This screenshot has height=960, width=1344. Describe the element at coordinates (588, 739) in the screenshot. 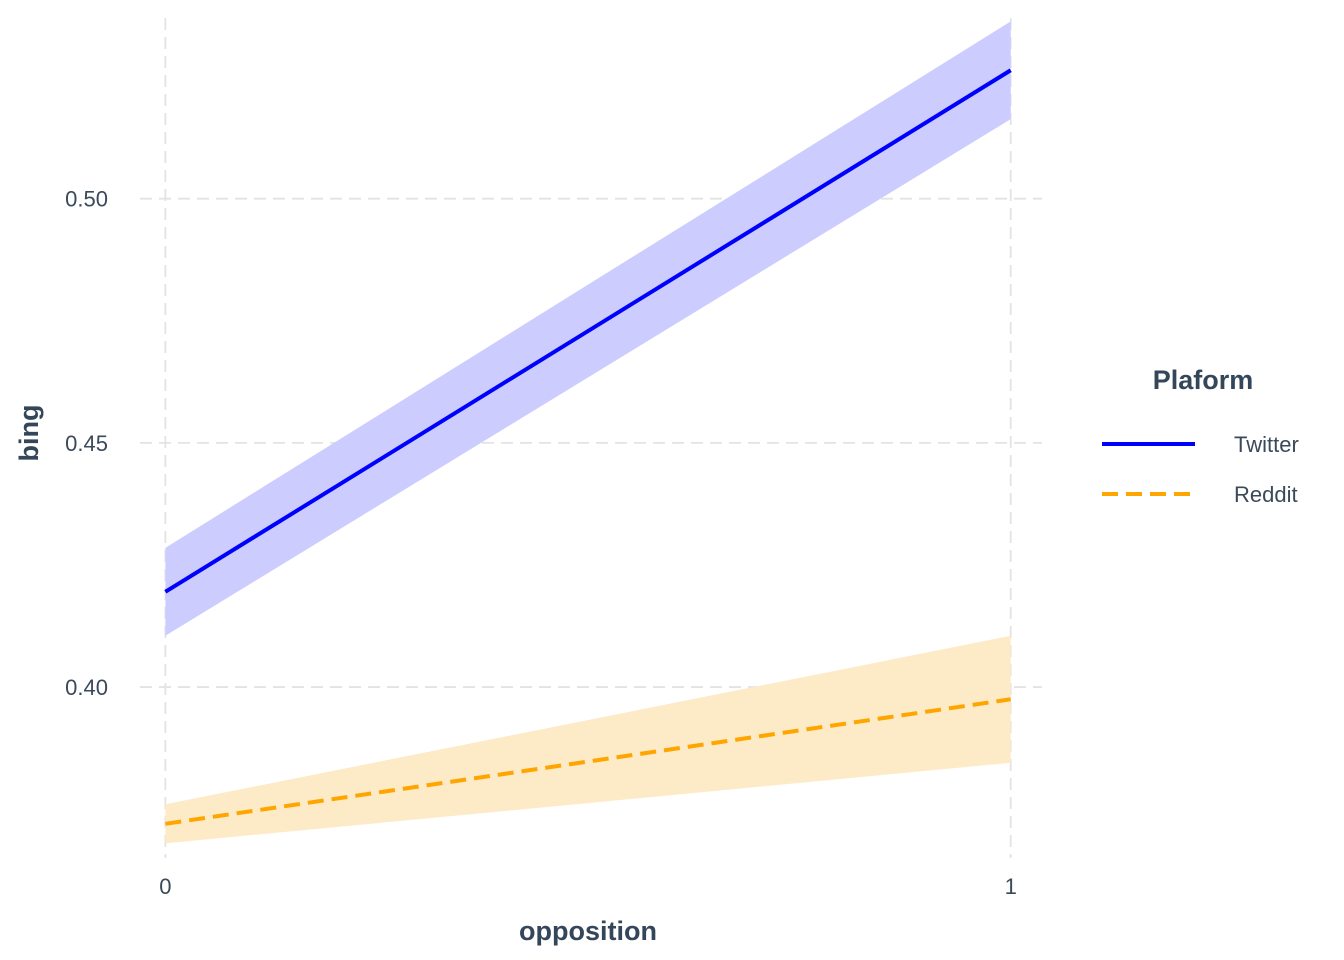

I see `reddit-confidence-ribbon` at that location.